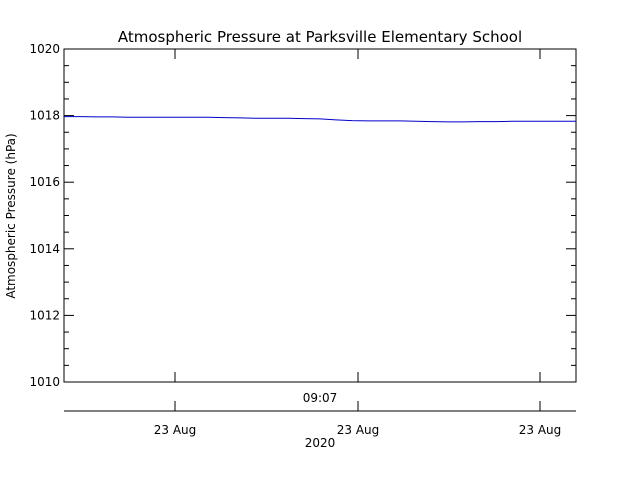 This screenshot has height=480, width=640. I want to click on y-tick-label: 1016, so click(44, 182).